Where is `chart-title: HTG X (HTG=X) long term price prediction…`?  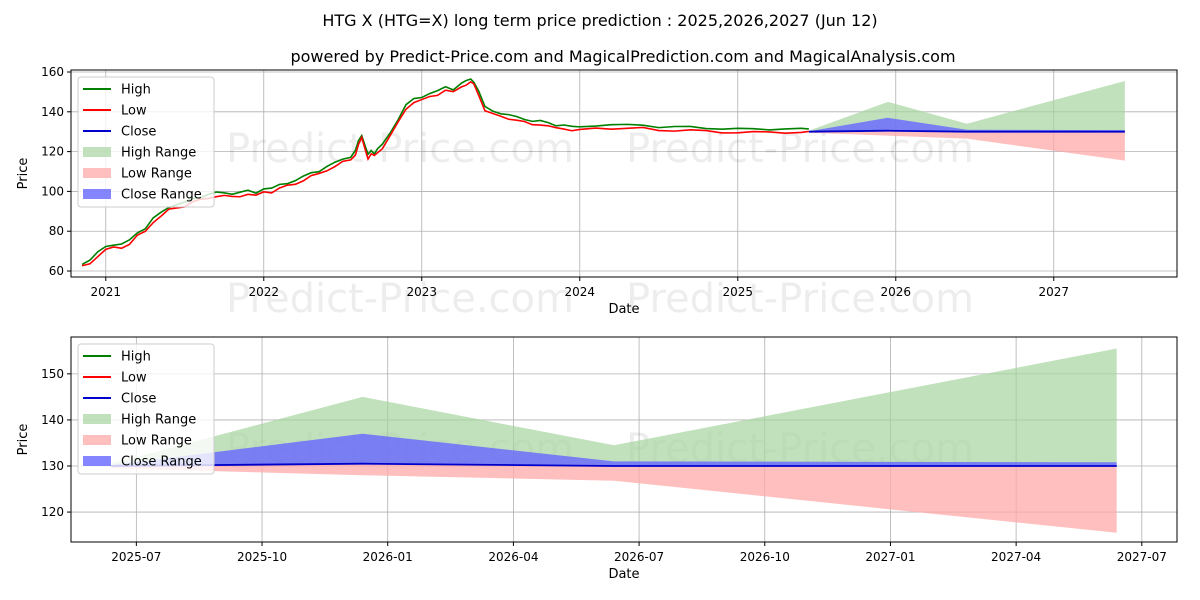 chart-title: HTG X (HTG=X) long term price prediction… is located at coordinates (599, 20).